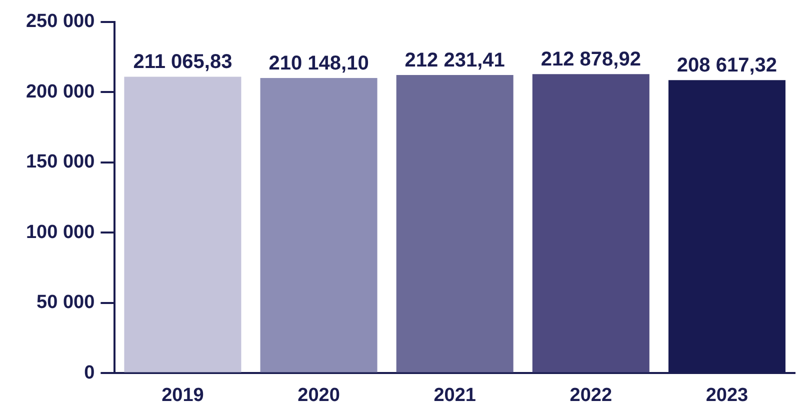  What do you see at coordinates (65, 303) in the screenshot?
I see `y-tick-label: 50 000` at bounding box center [65, 303].